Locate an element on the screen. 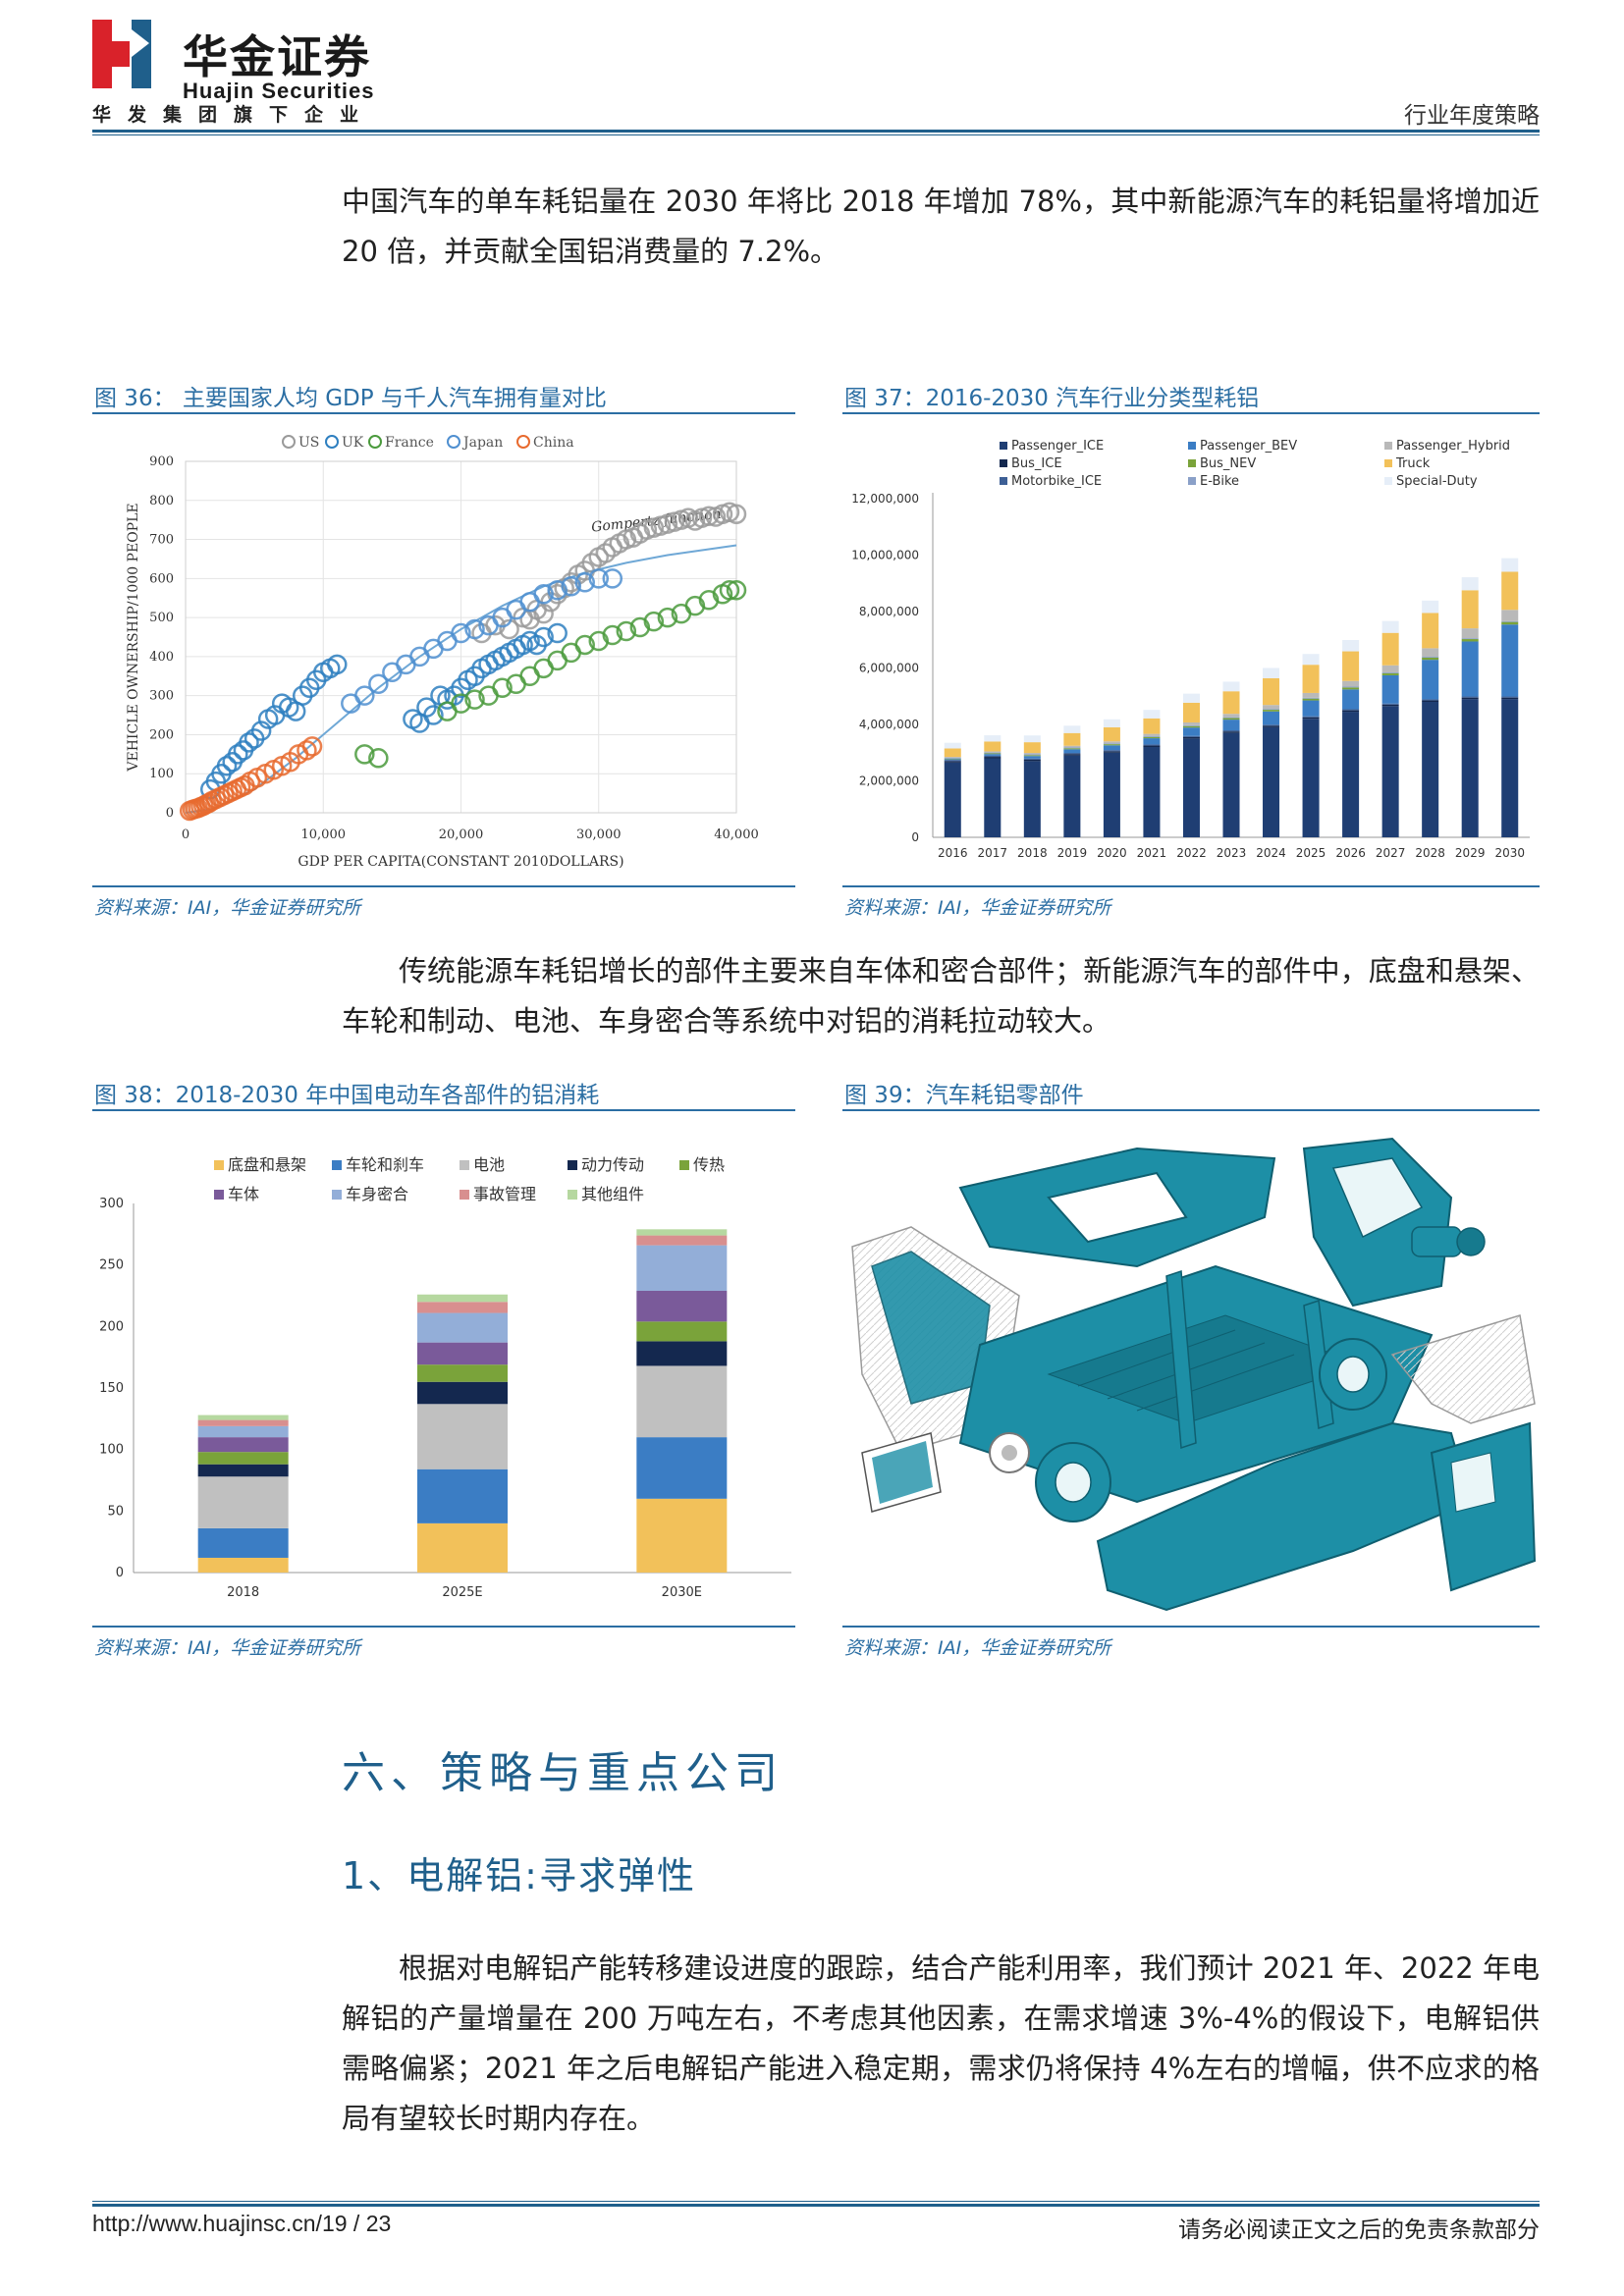  motor-component is located at coordinates (1448, 1241).